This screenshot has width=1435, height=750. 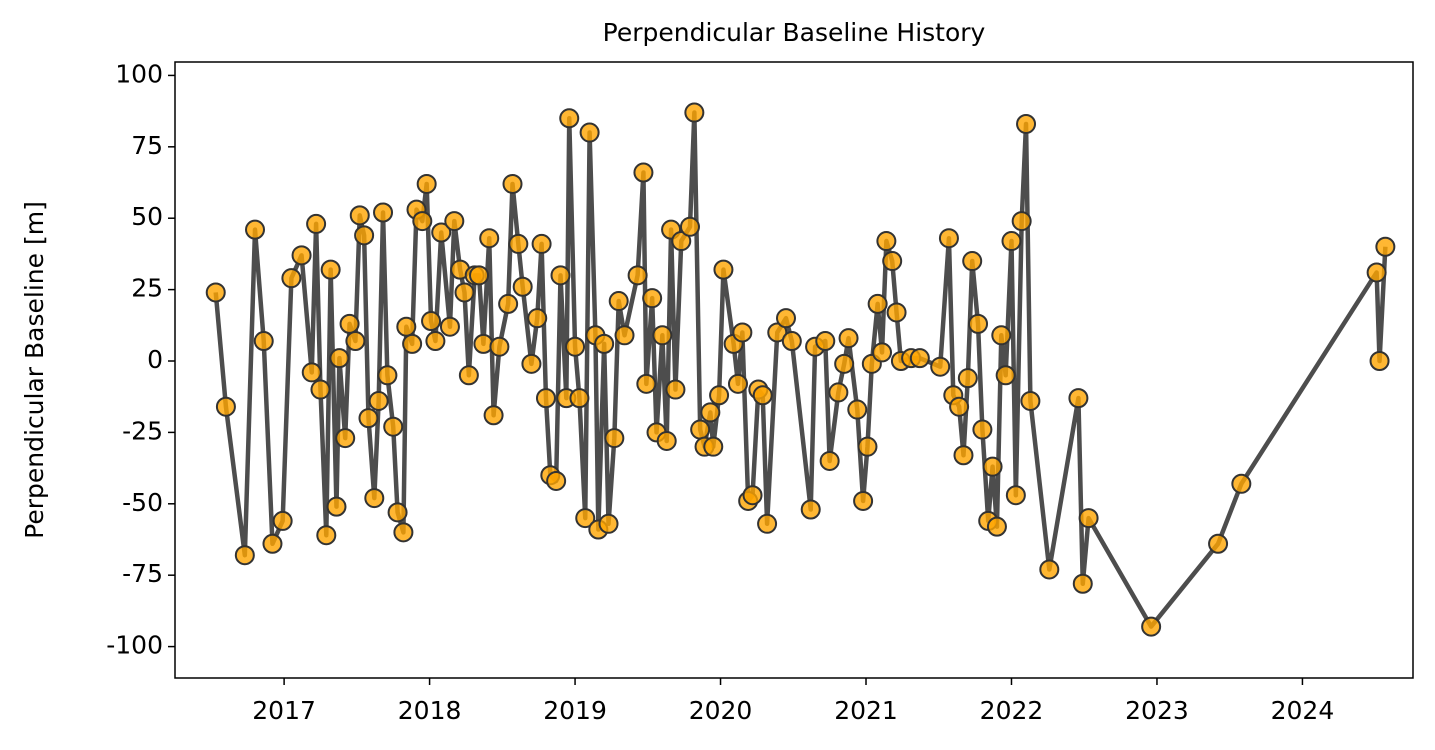 I want to click on y-tick-label: 75, so click(x=147, y=145).